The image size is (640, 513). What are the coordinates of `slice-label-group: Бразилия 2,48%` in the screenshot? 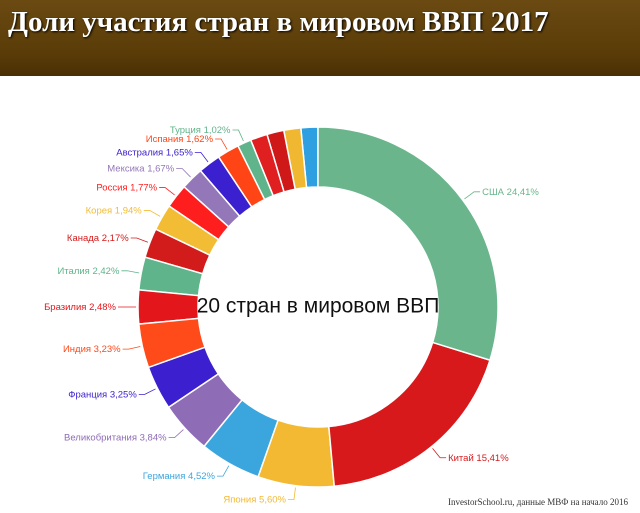 It's located at (90, 307).